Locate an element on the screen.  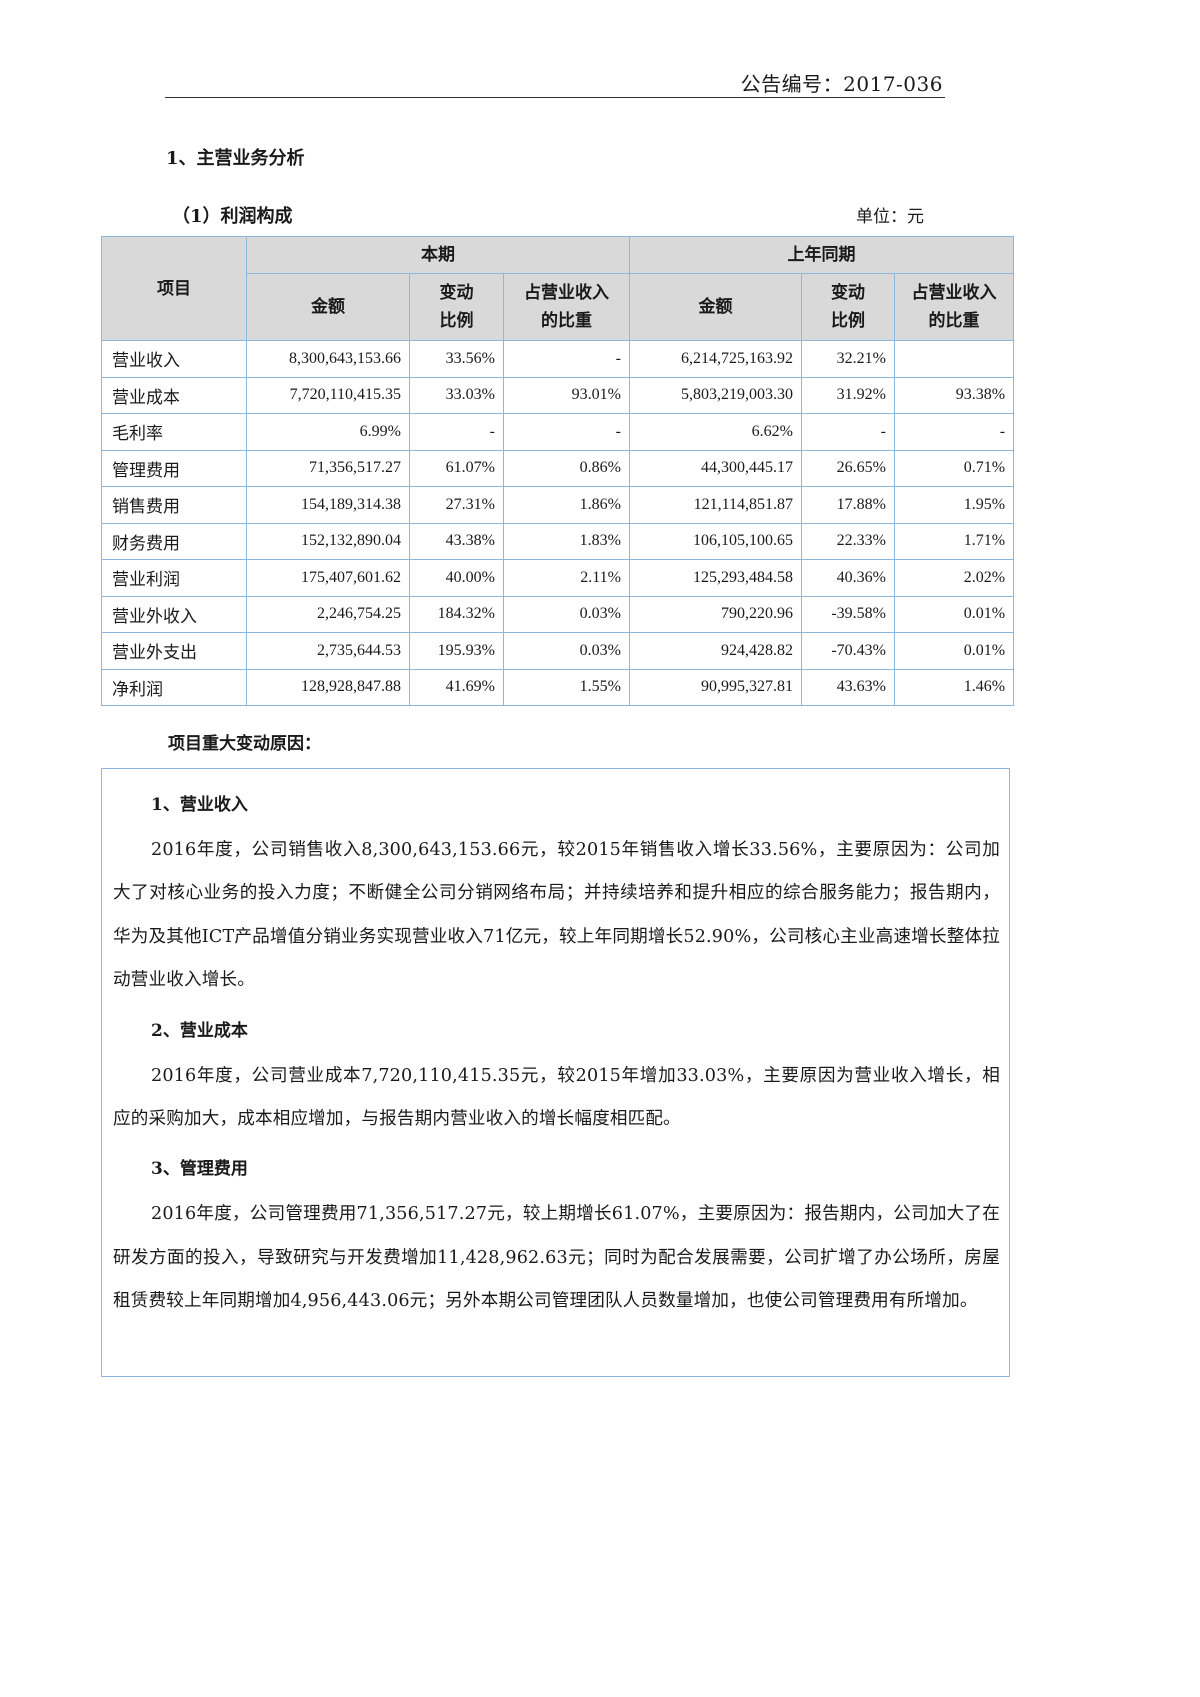
cell-prior-share: 1.46% is located at coordinates (954, 687).